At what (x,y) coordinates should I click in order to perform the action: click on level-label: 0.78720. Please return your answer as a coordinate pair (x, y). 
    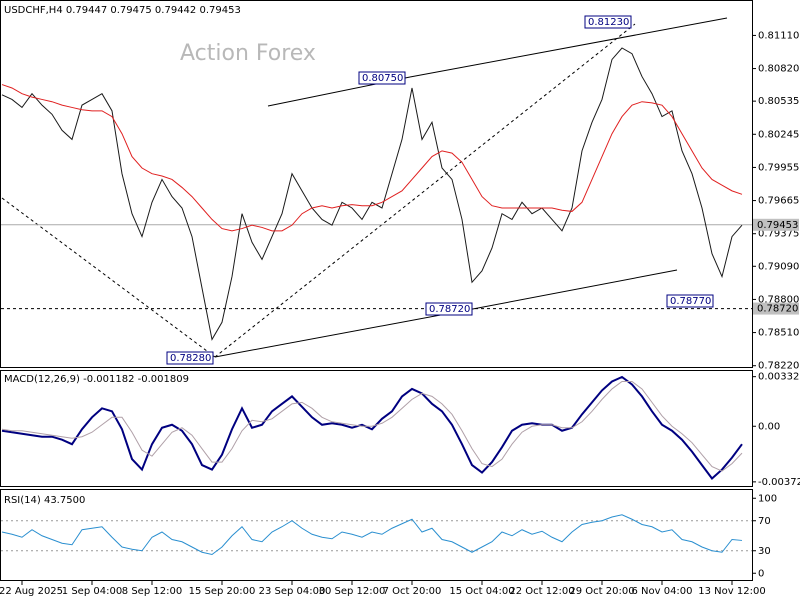
    Looking at the image, I should click on (777, 309).